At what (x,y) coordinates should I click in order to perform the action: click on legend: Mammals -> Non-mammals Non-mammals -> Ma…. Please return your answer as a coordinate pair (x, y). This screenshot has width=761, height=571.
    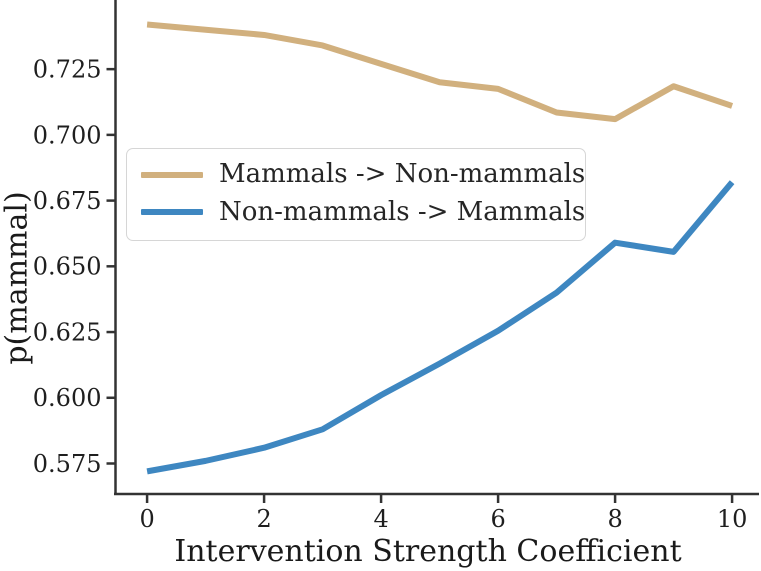
    Looking at the image, I should click on (356, 194).